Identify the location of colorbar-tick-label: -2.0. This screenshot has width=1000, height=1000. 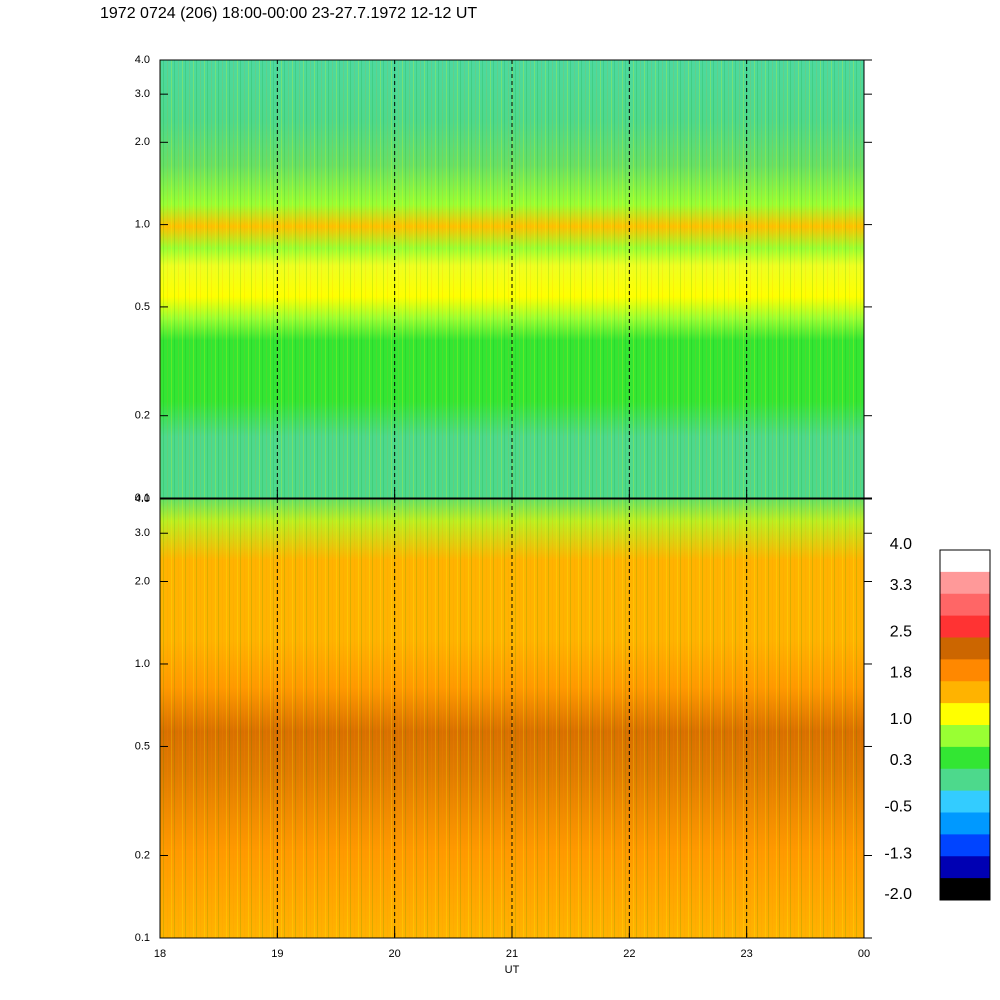
(898, 894).